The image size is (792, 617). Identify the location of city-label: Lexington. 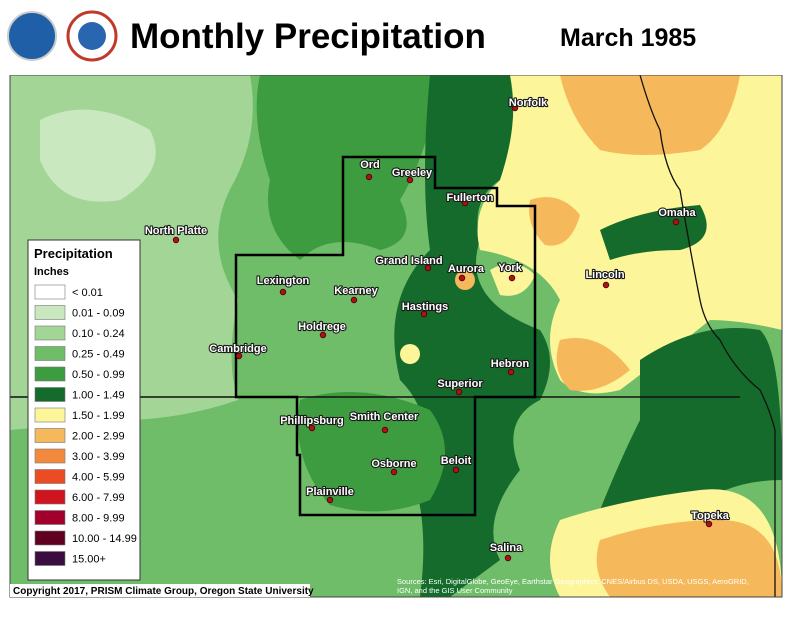
(283, 281).